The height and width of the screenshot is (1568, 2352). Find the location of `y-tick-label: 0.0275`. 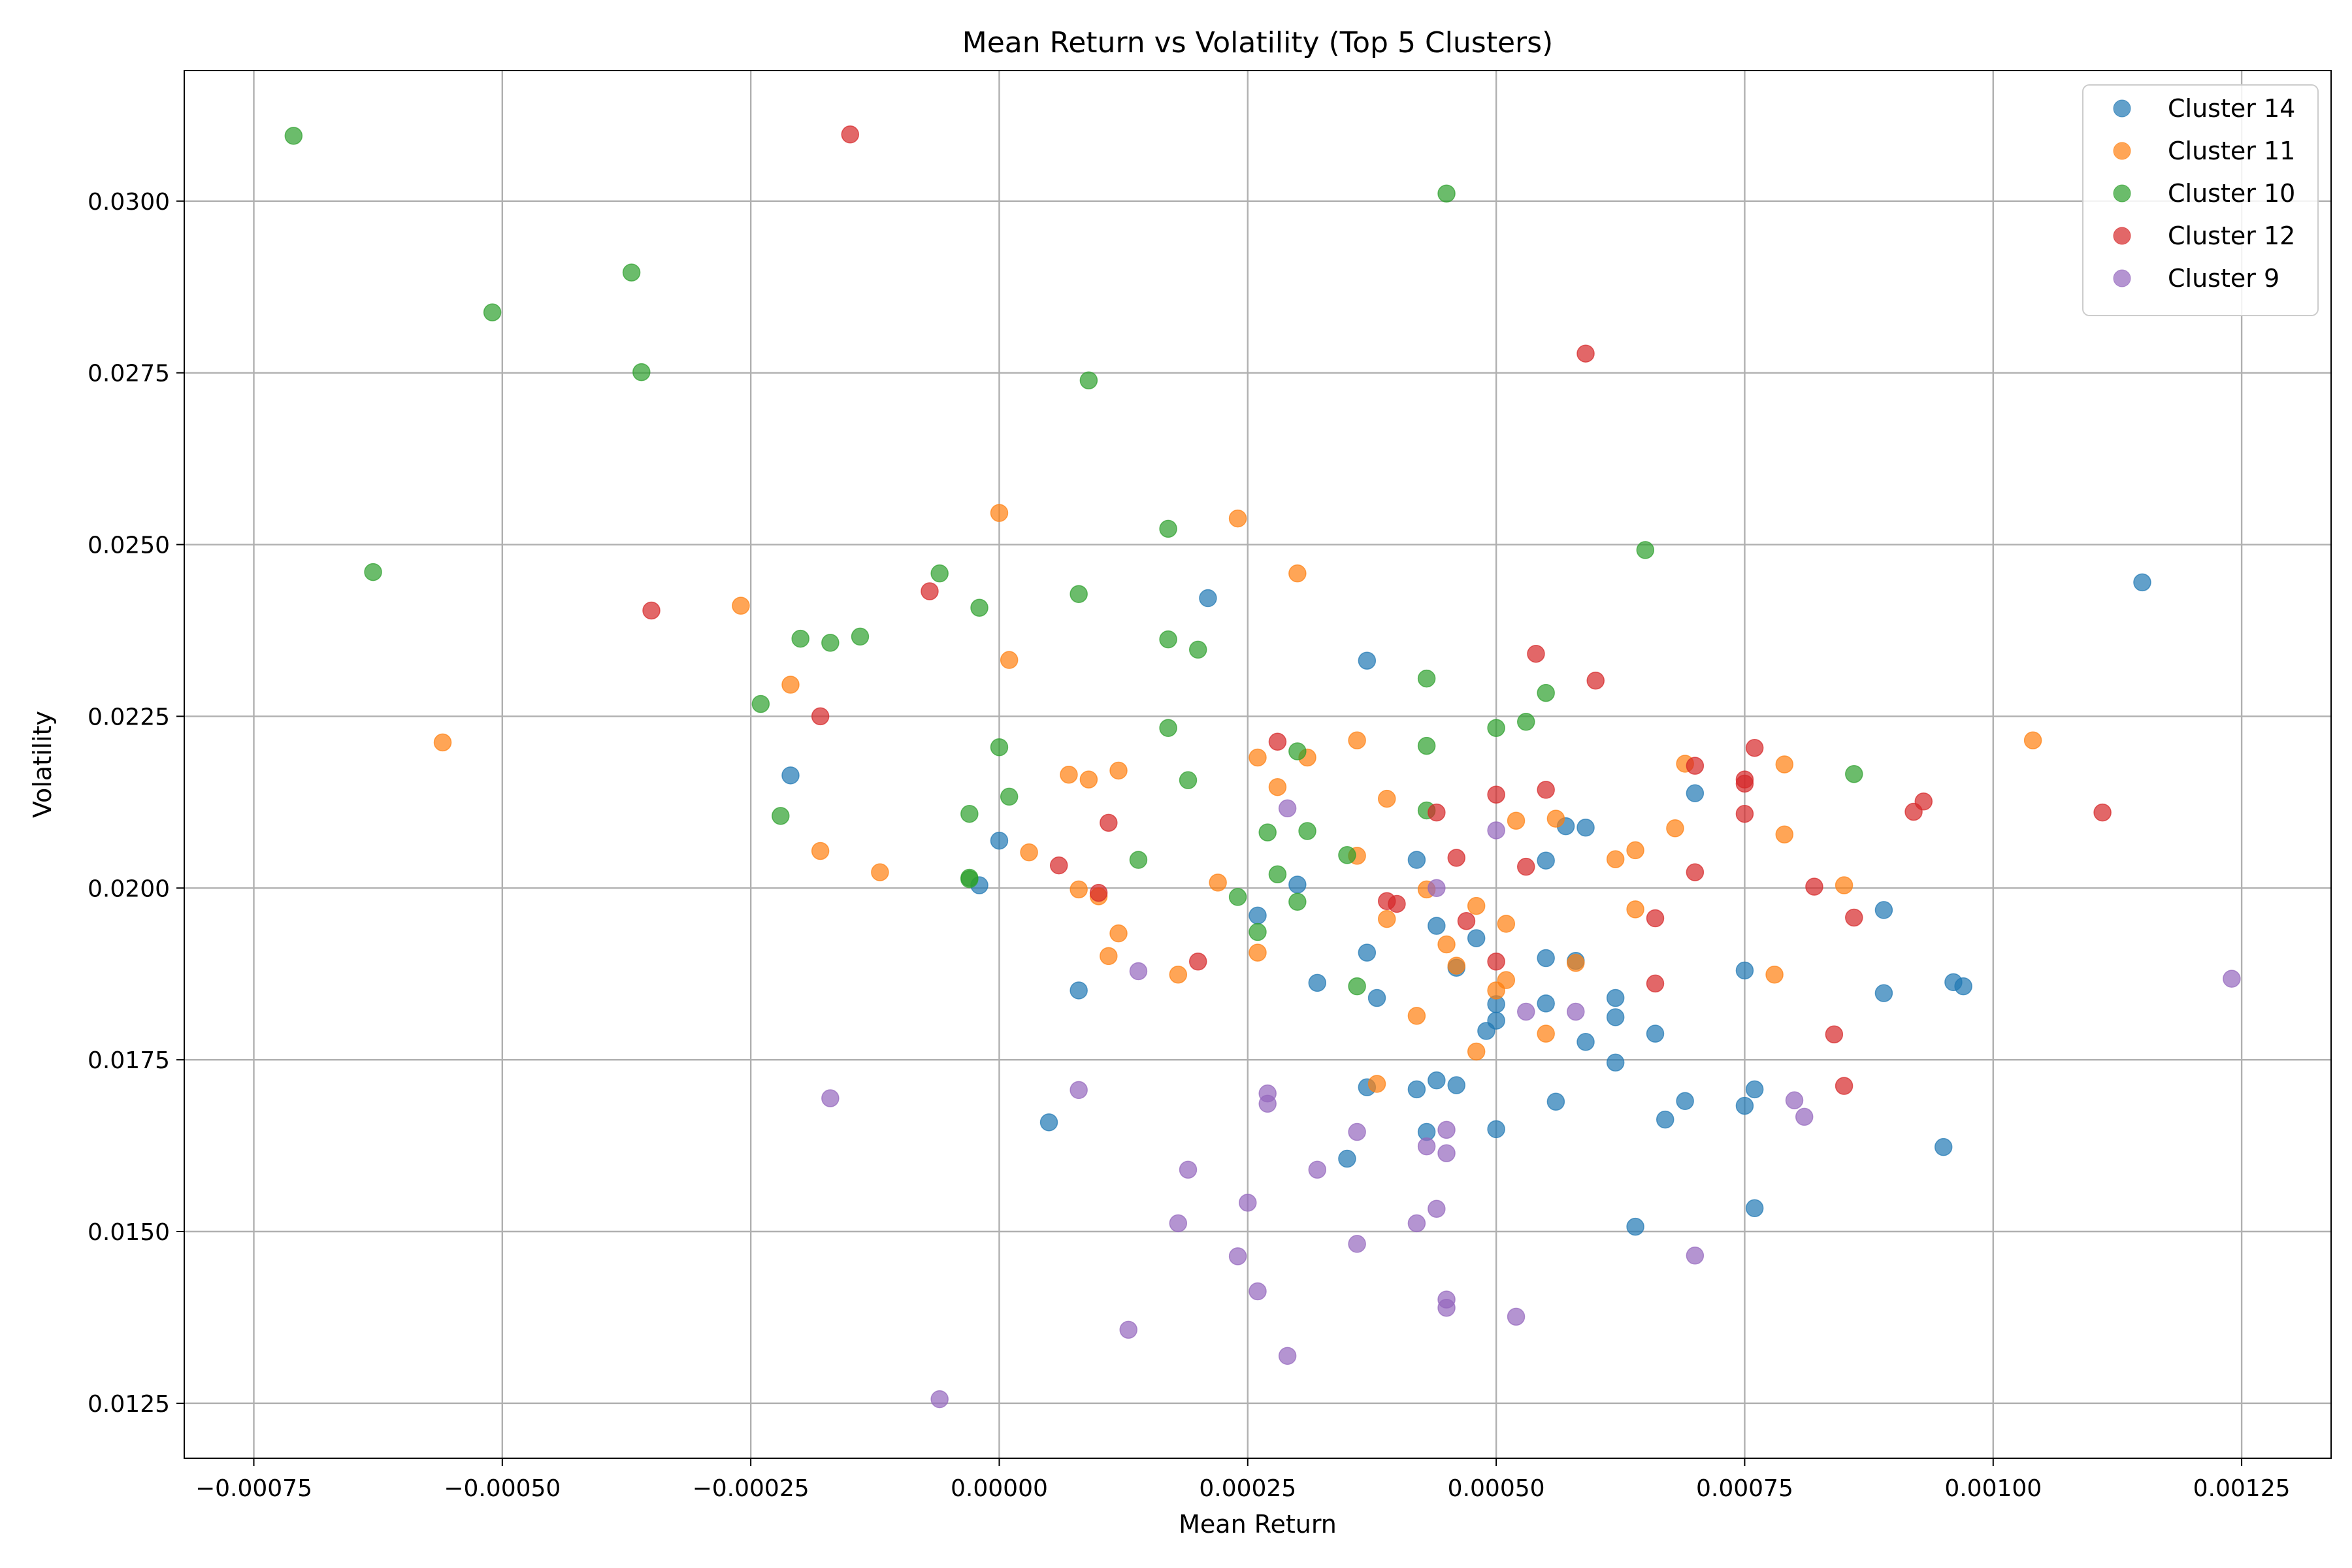

y-tick-label: 0.0275 is located at coordinates (129, 374).